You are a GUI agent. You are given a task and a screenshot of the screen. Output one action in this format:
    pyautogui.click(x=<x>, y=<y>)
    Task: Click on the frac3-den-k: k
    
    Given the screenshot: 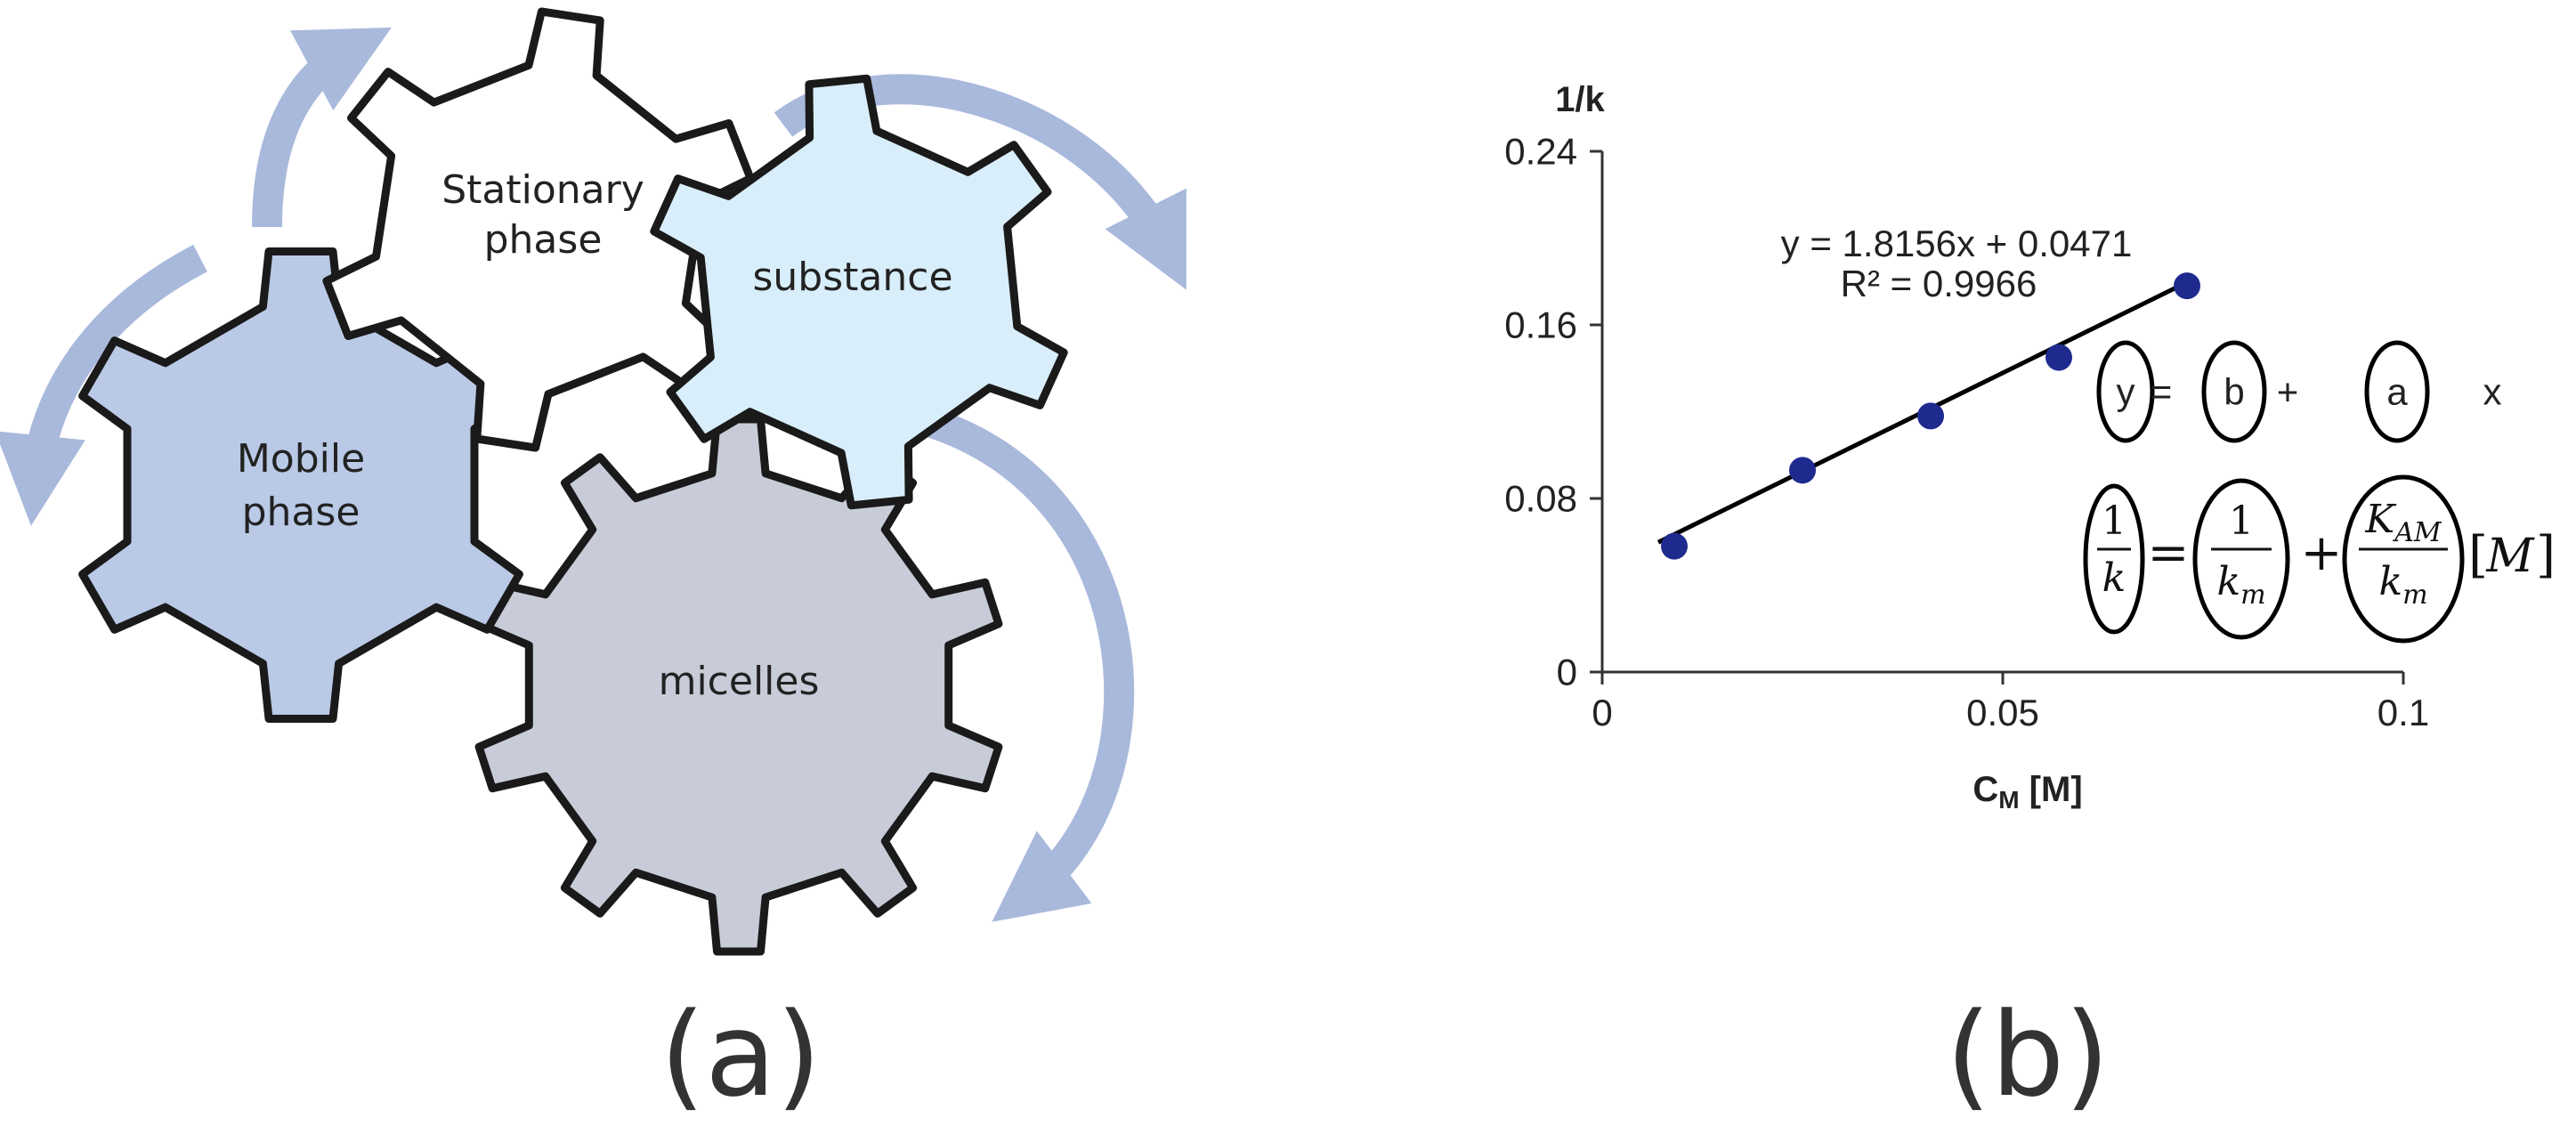 What is the action you would take?
    pyautogui.click(x=2390, y=581)
    